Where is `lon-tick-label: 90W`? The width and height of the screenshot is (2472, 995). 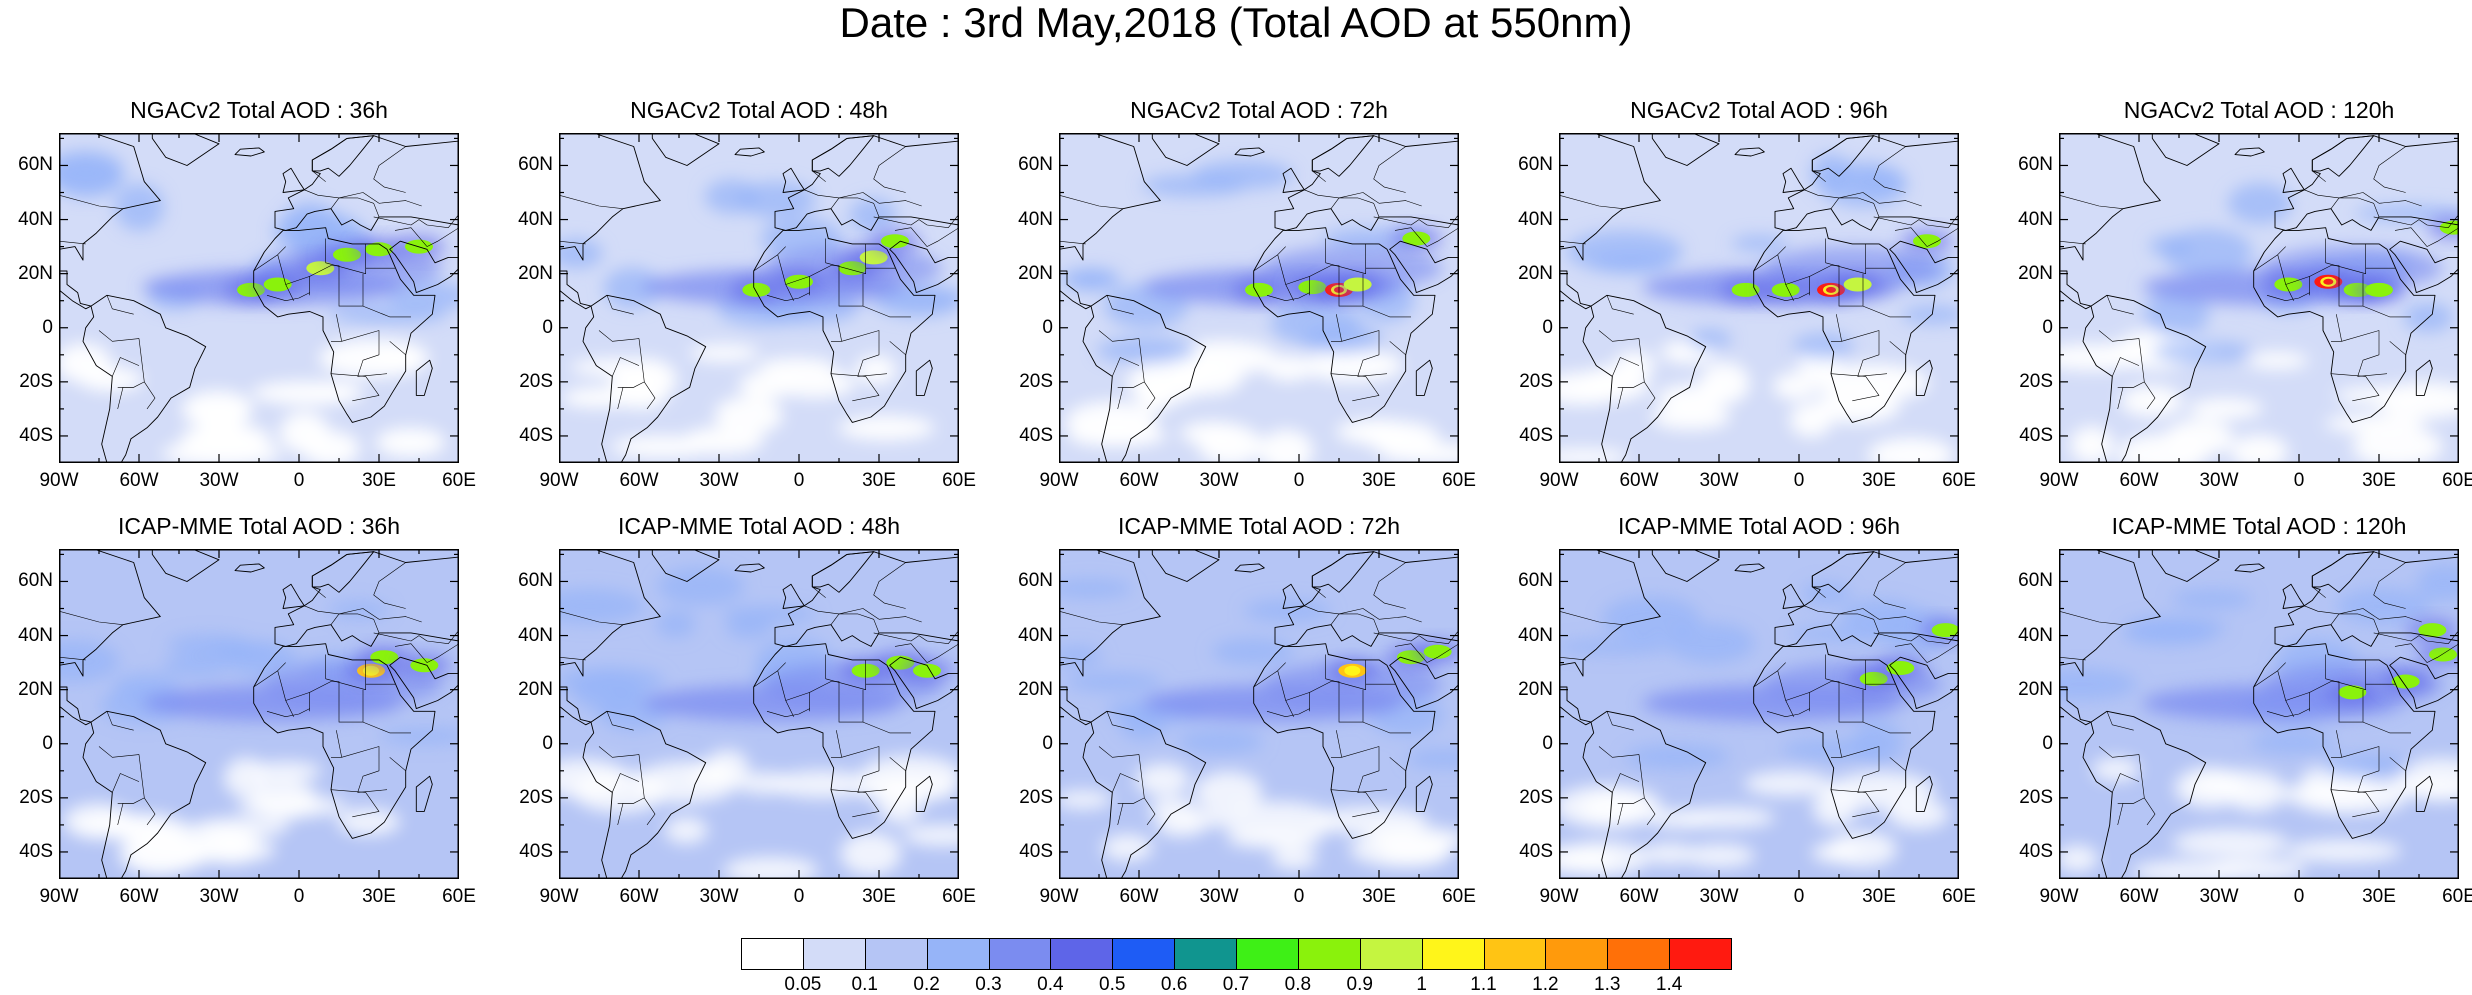 lon-tick-label: 90W is located at coordinates (59, 480).